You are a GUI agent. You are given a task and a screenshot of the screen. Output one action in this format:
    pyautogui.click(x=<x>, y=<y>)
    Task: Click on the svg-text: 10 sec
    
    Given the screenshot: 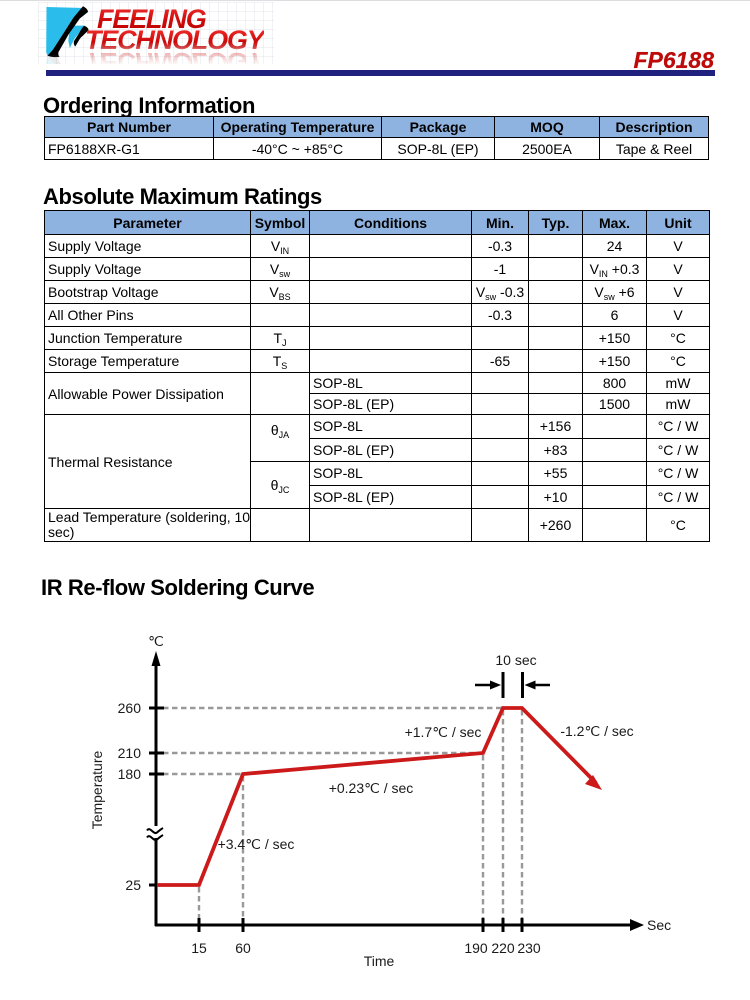 What is the action you would take?
    pyautogui.click(x=515, y=660)
    